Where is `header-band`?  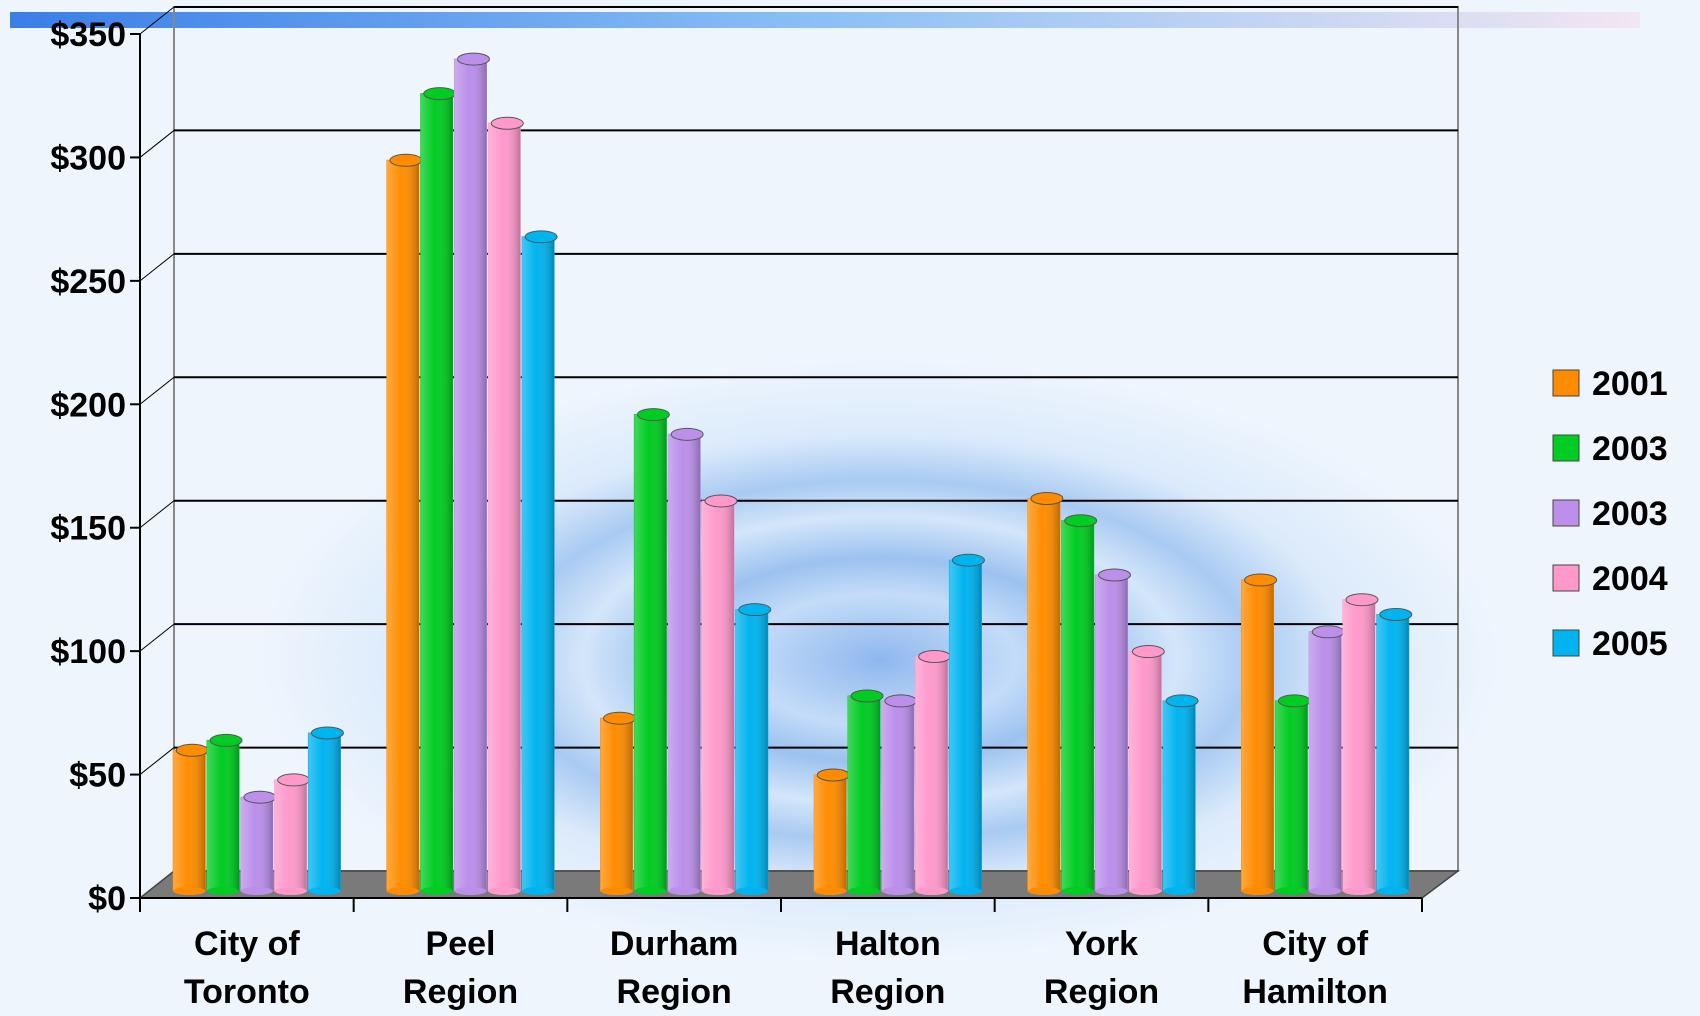
header-band is located at coordinates (825, 20).